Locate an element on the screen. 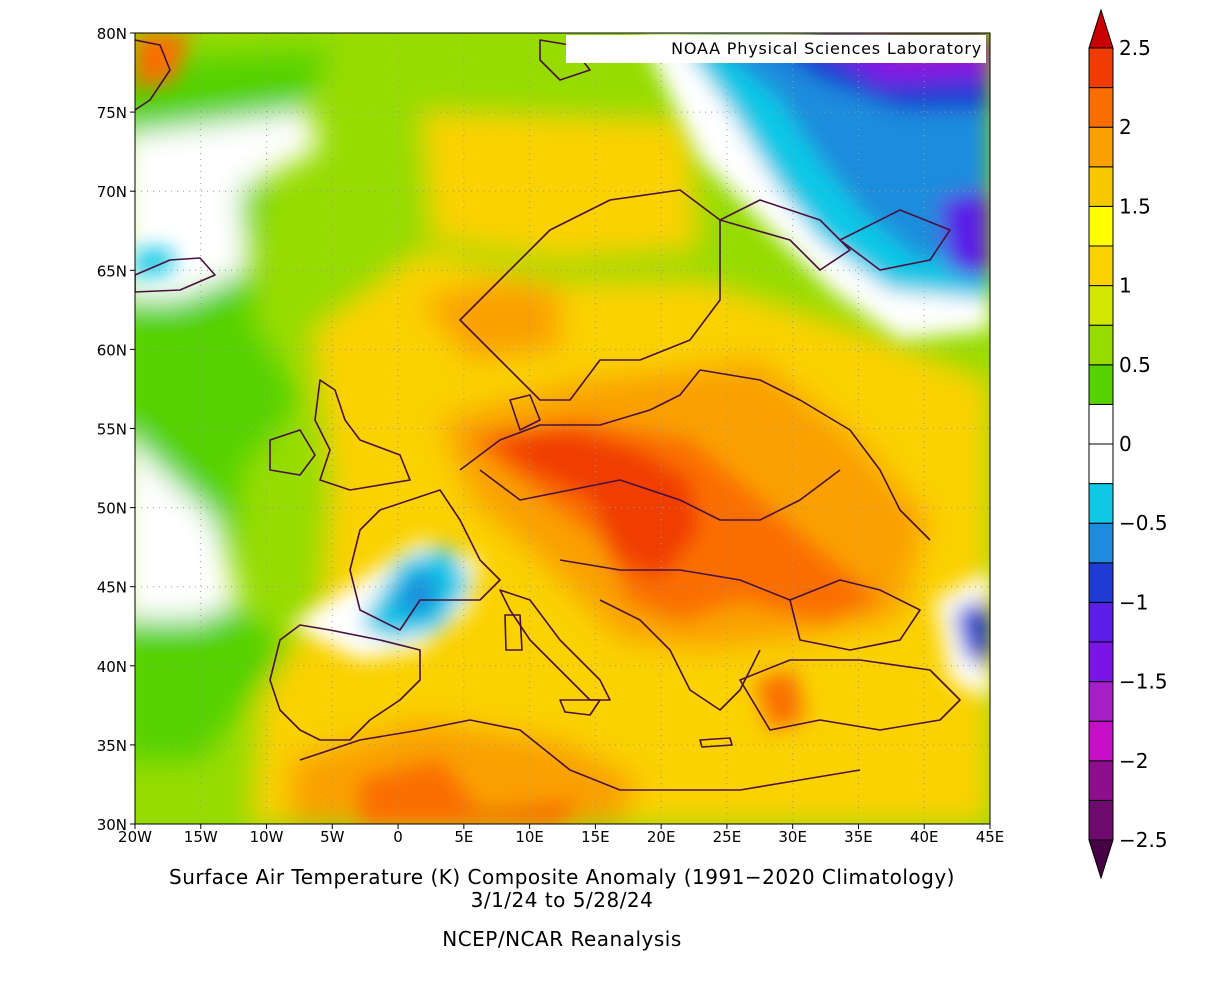  coast-turkey is located at coordinates (850, 695).